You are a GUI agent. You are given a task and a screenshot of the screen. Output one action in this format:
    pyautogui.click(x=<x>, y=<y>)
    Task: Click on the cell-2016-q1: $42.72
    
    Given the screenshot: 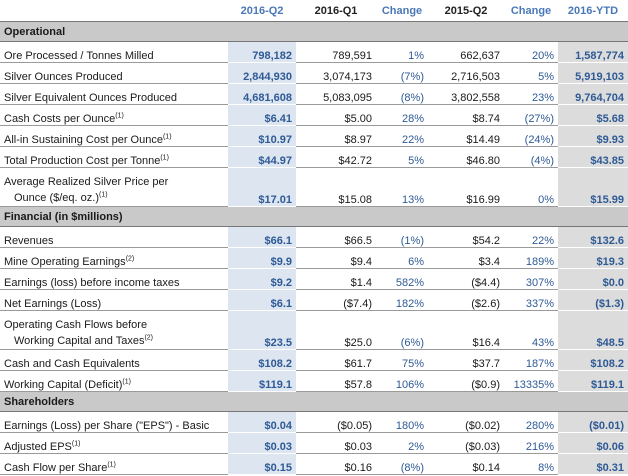 What is the action you would take?
    pyautogui.click(x=336, y=157)
    